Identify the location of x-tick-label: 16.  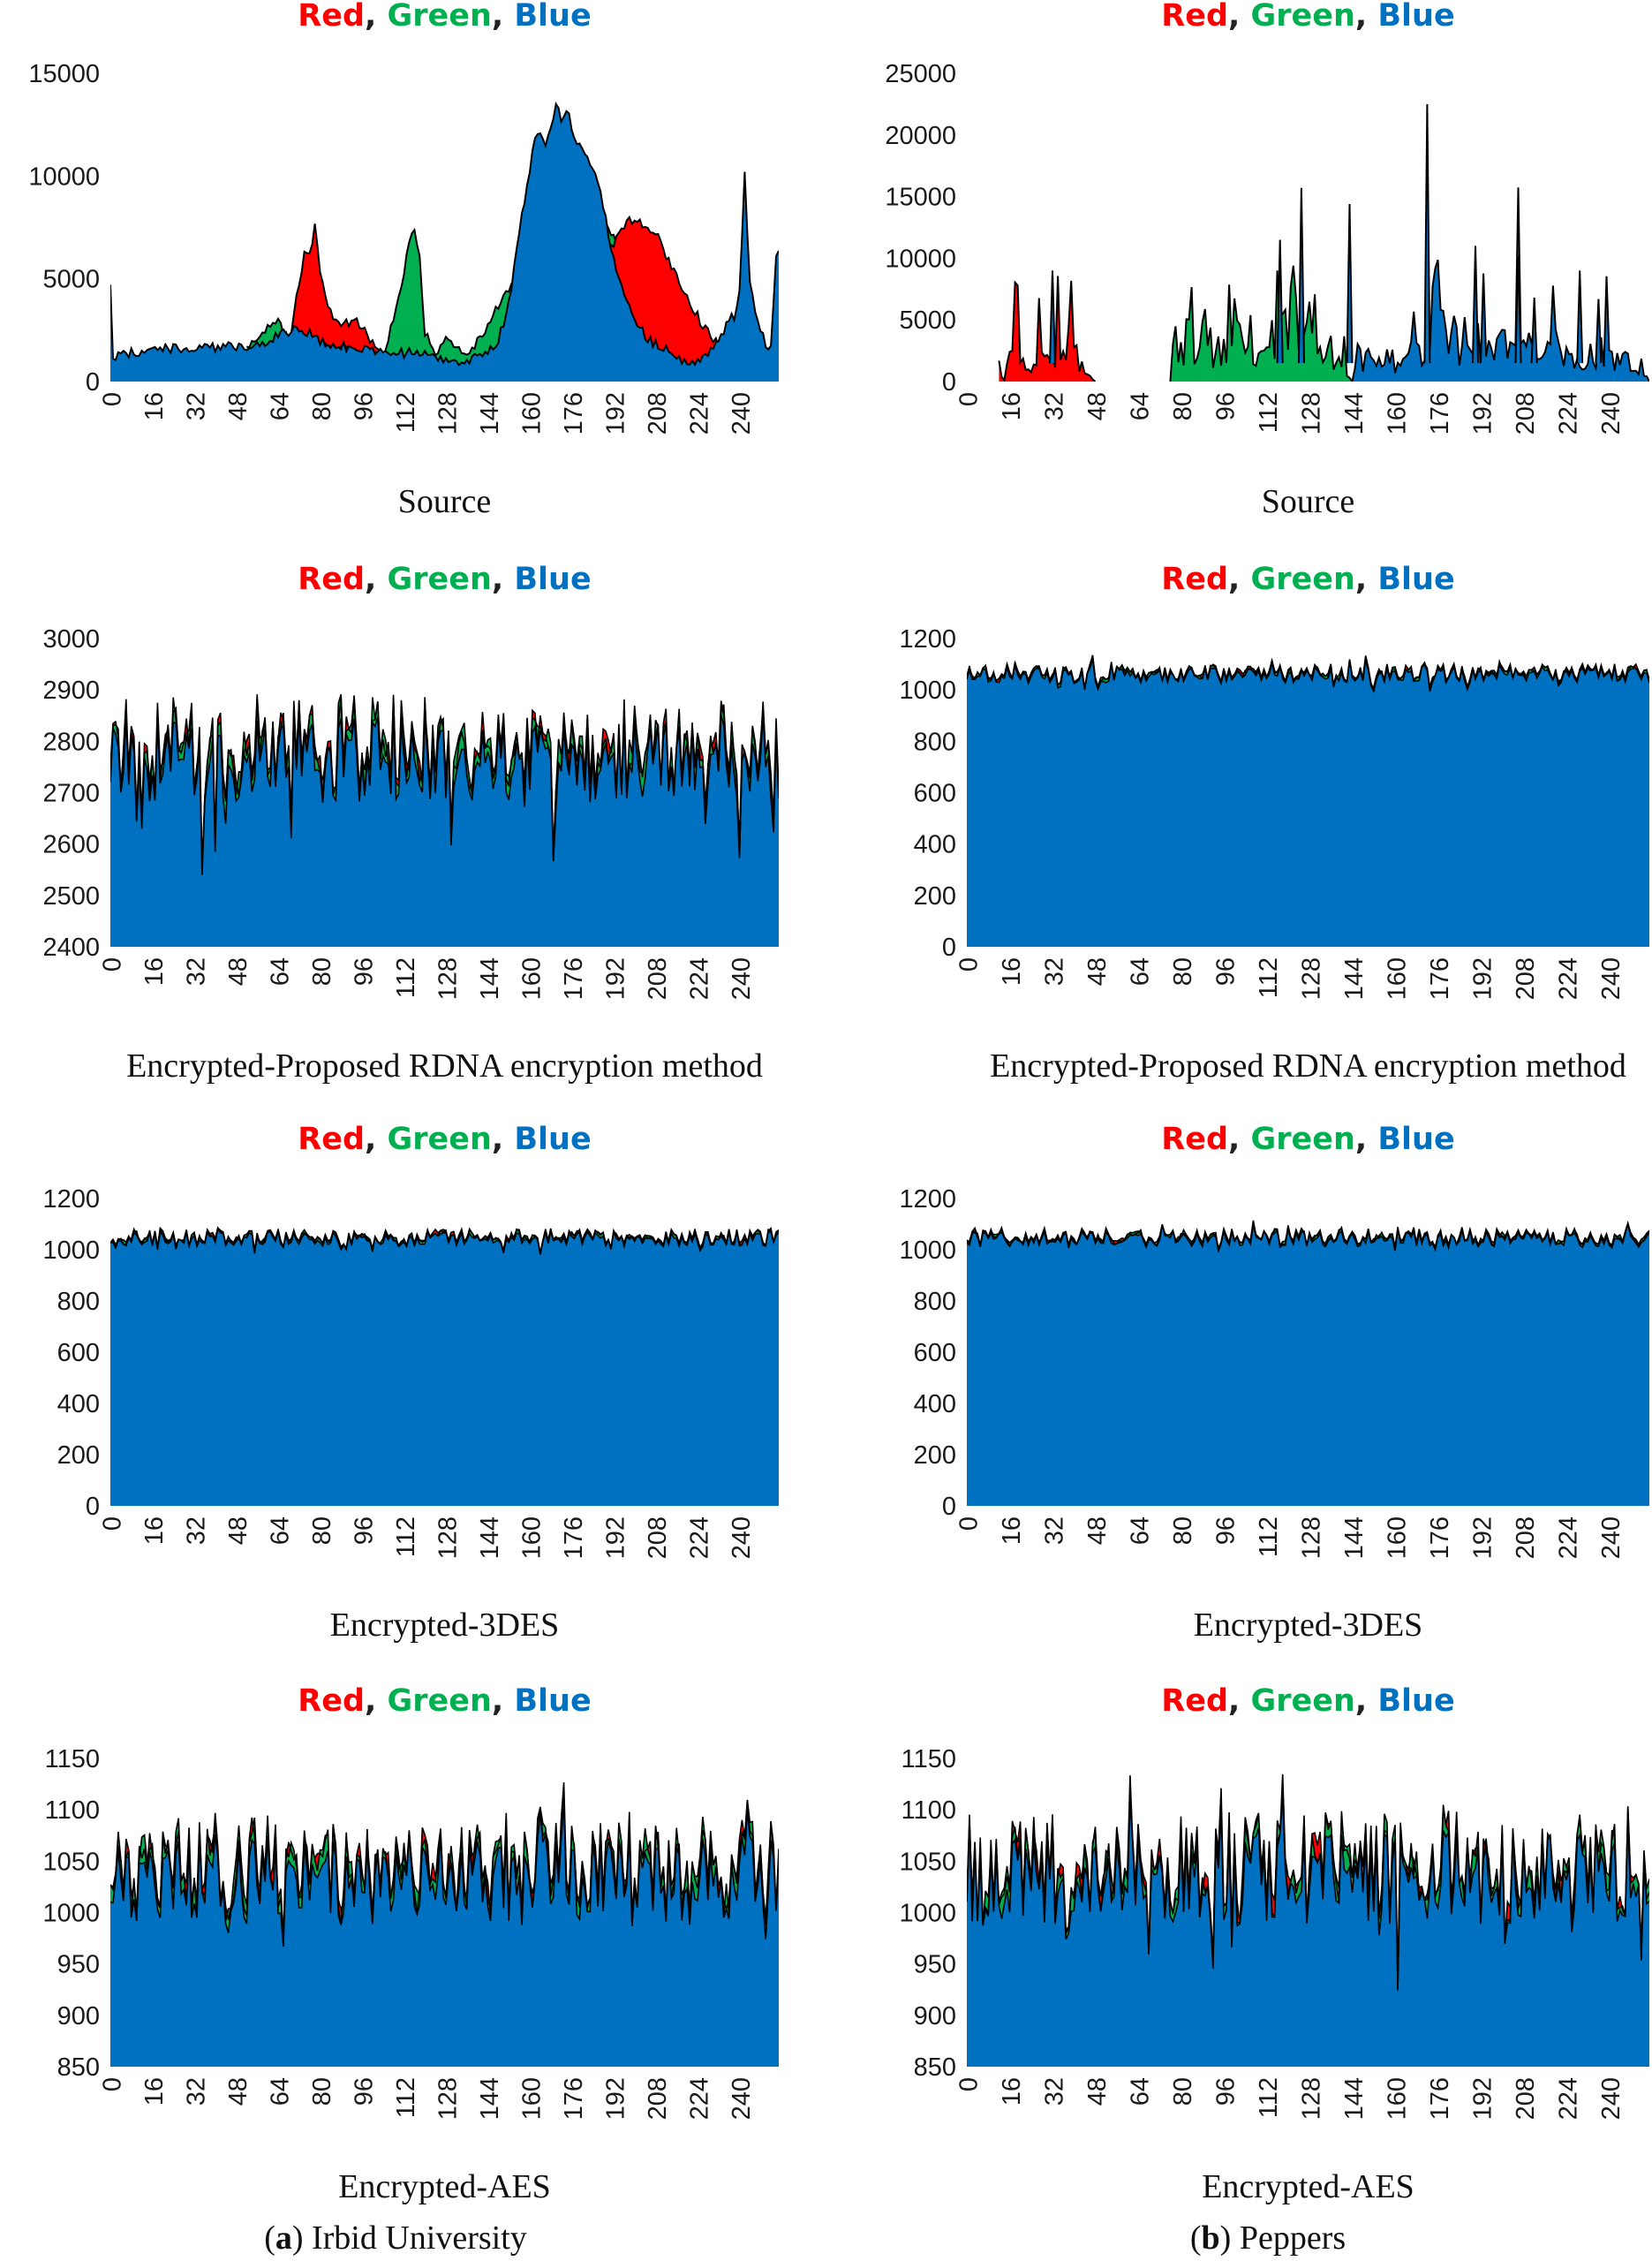
(1012, 406).